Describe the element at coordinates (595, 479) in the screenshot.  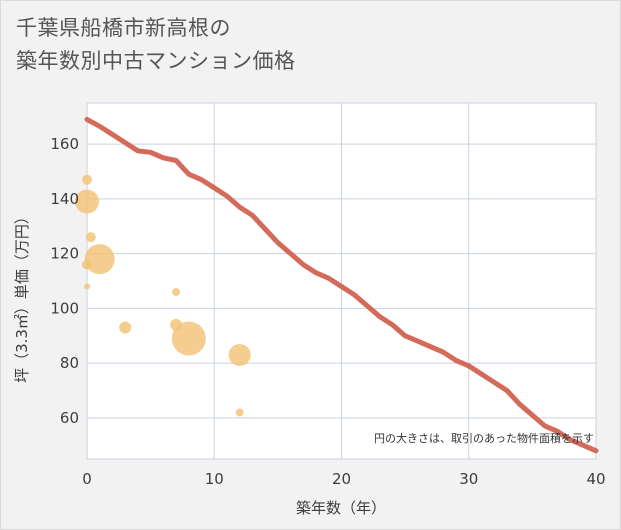
I see `x-tick-label: 40` at that location.